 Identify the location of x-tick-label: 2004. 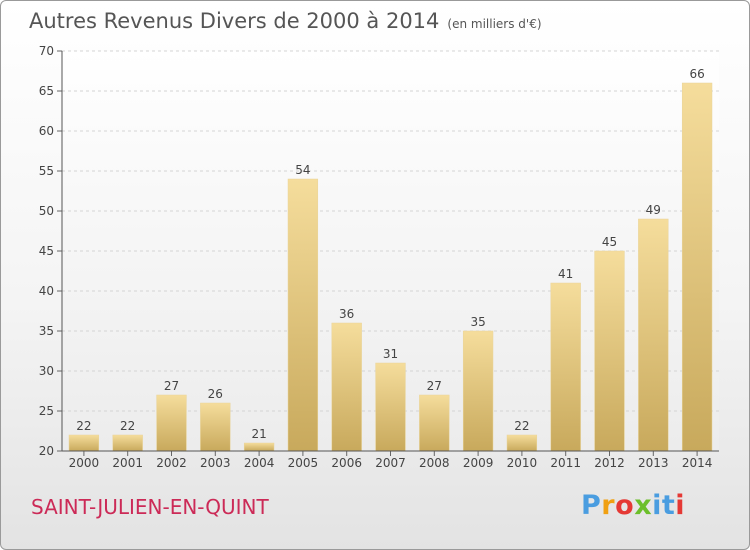
(259, 463).